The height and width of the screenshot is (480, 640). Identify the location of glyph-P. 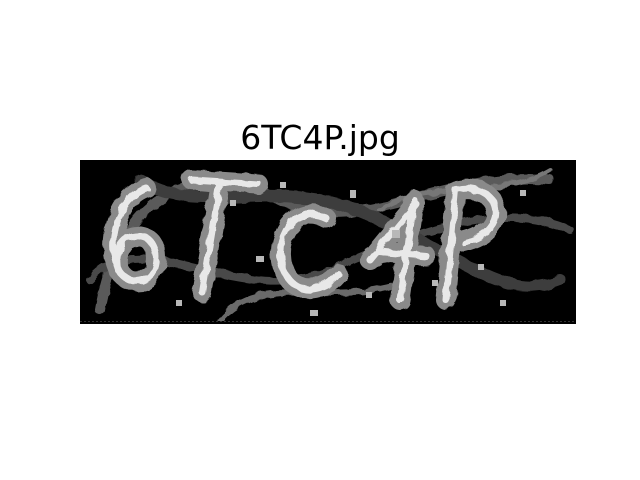
(471, 244).